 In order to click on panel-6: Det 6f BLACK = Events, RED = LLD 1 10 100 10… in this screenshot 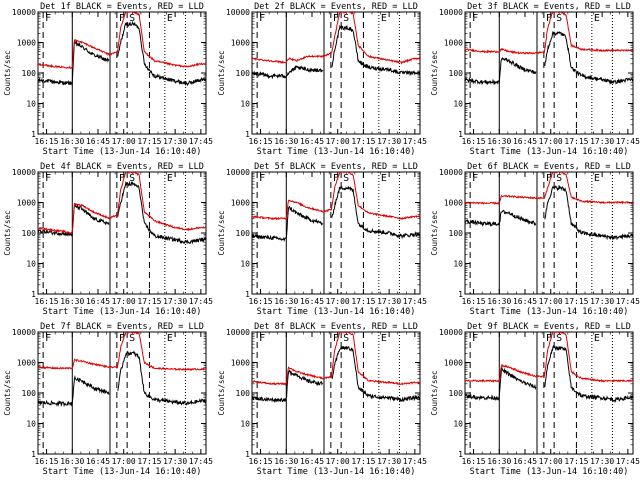, I will do `click(535, 239)`.